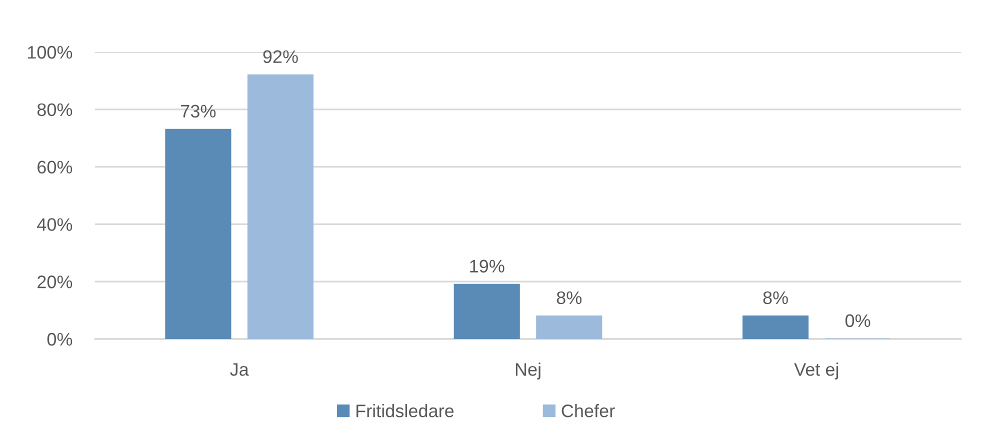 Image resolution: width=981 pixels, height=421 pixels. Describe the element at coordinates (54, 109) in the screenshot. I see `y-tick-label: 80%` at that location.